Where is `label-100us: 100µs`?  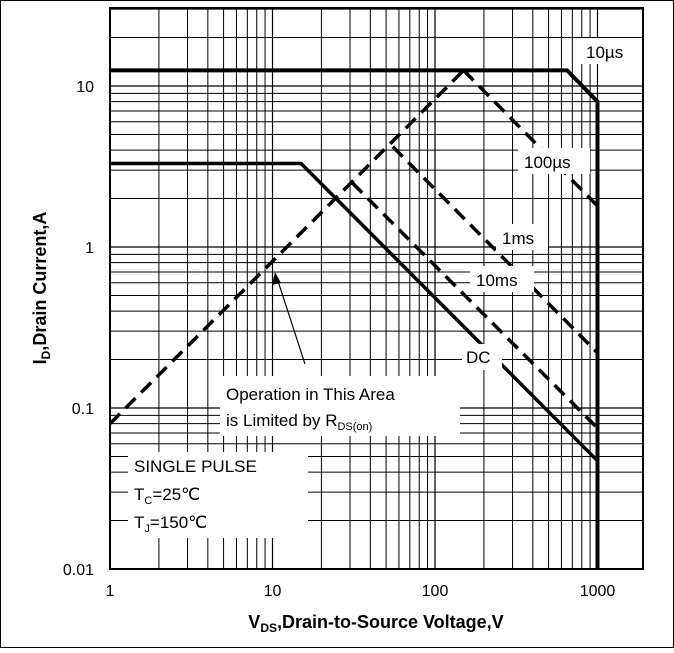
label-100us: 100µs is located at coordinates (554, 161).